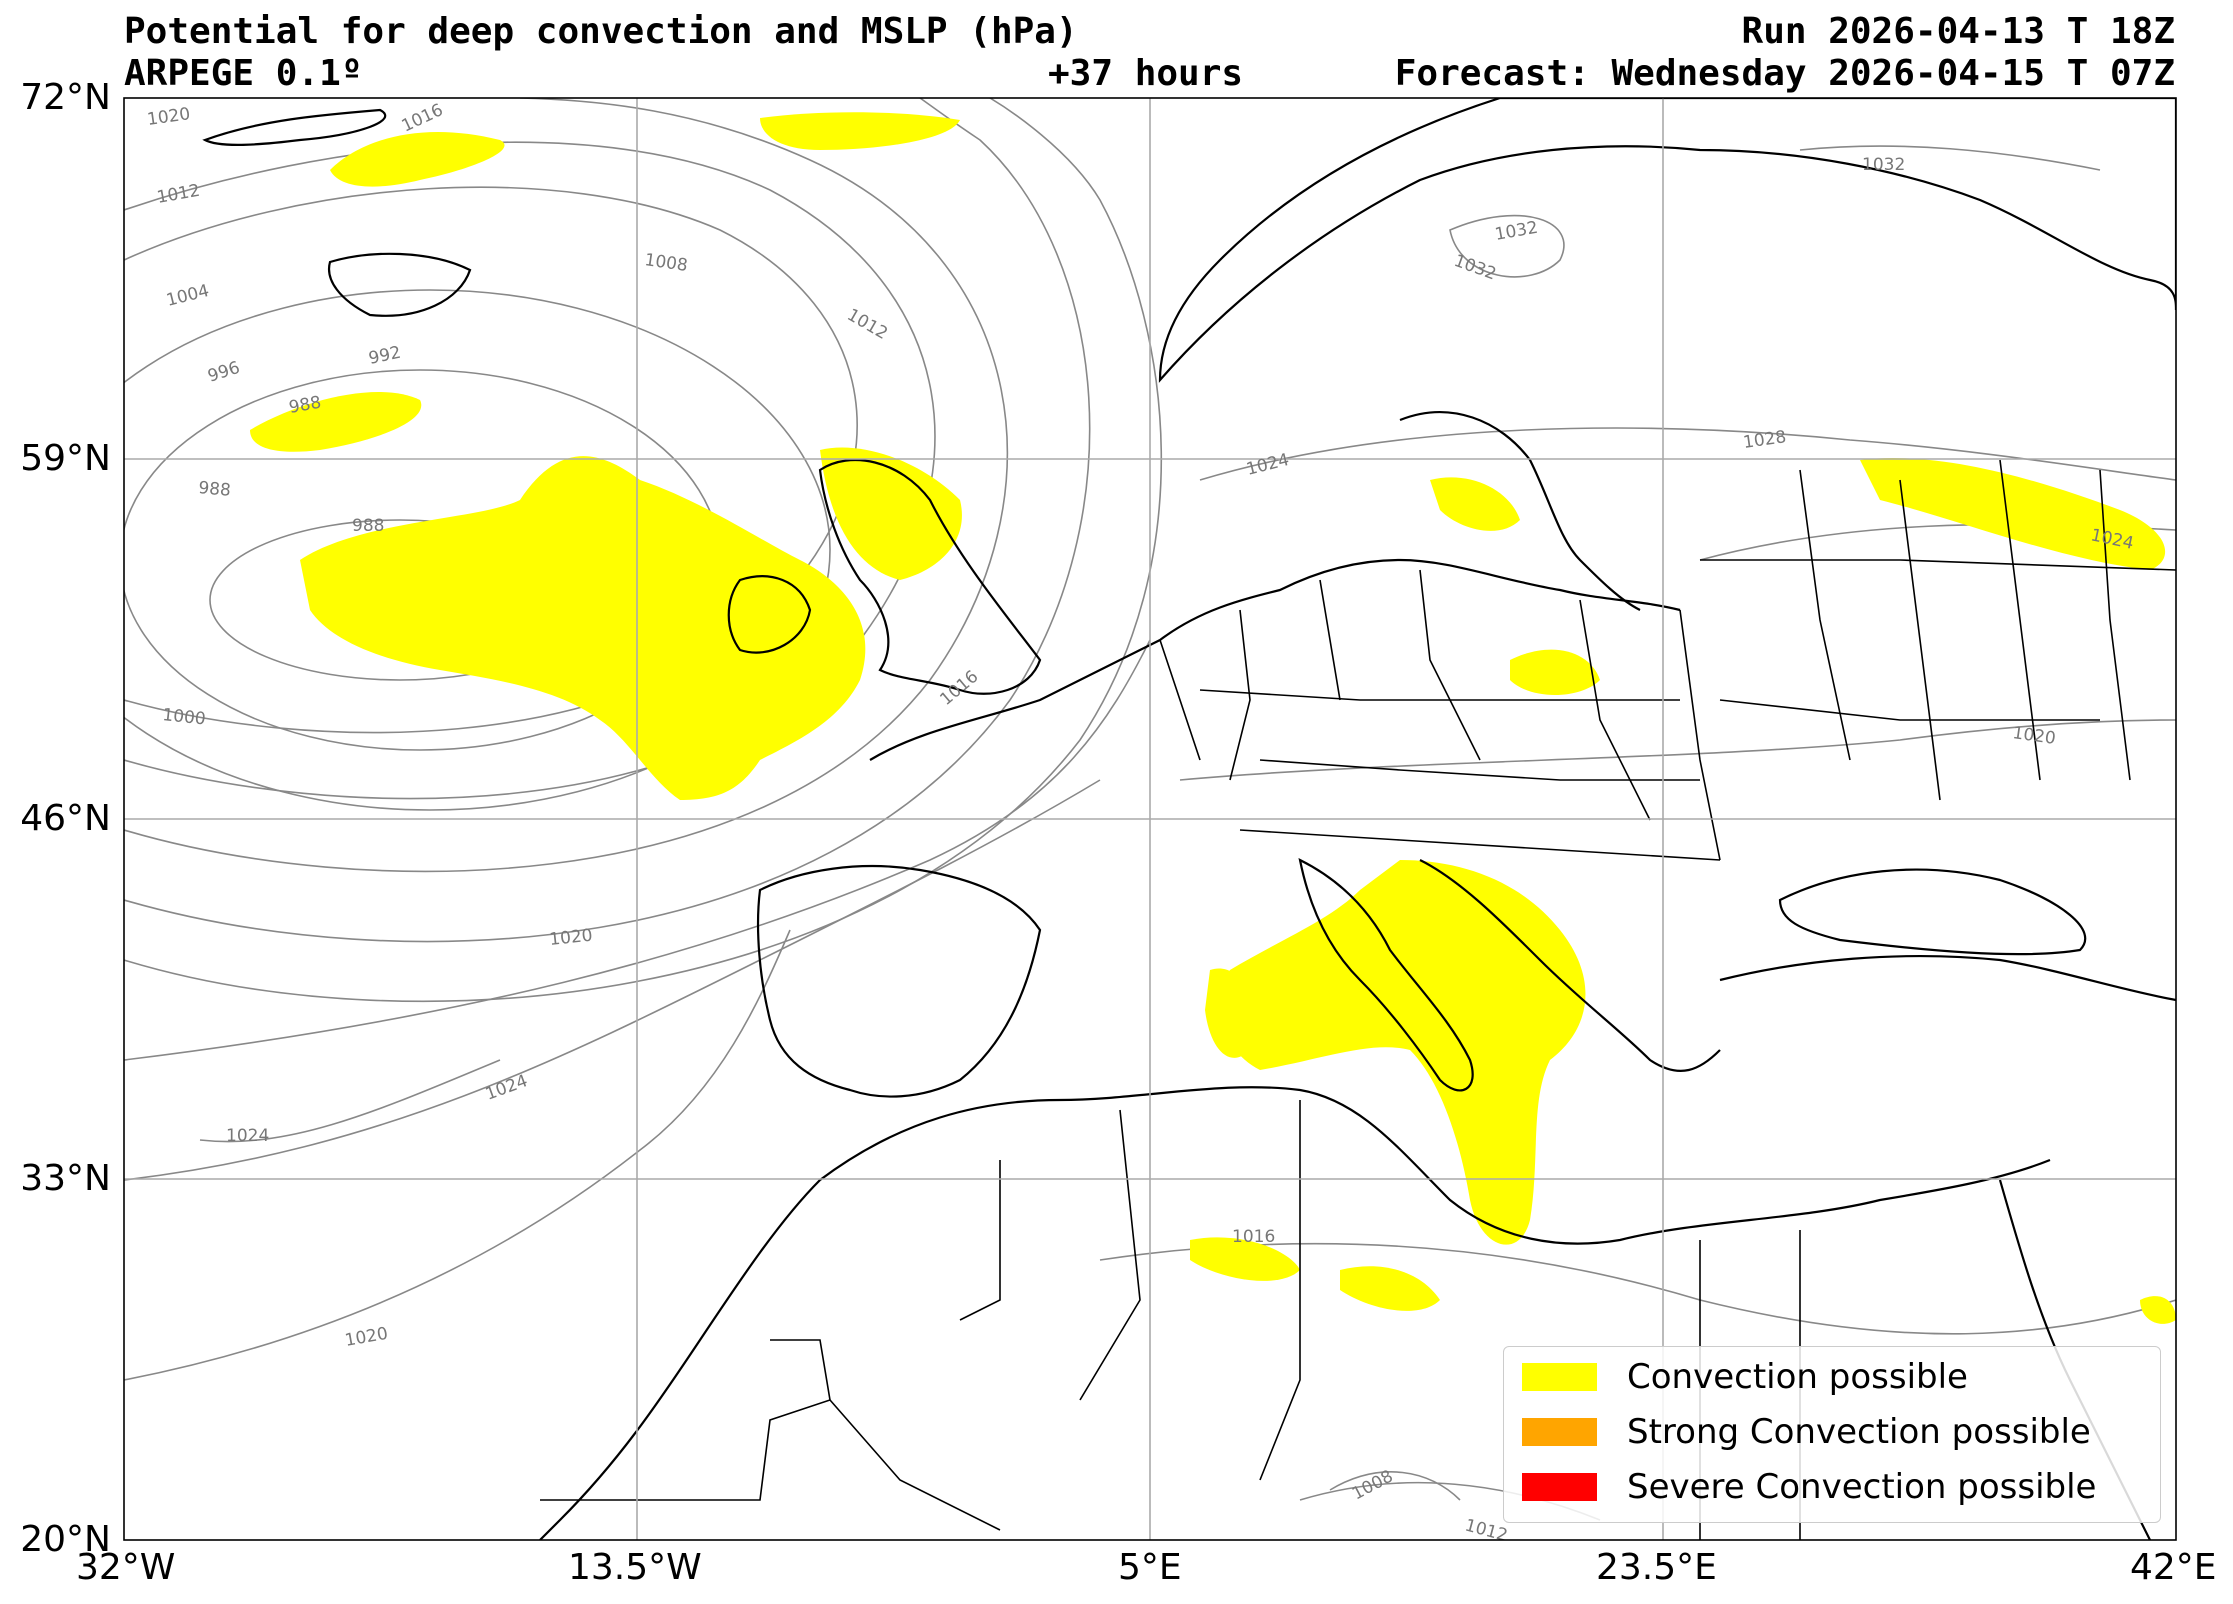 The height and width of the screenshot is (1604, 2233). What do you see at coordinates (899, 981) in the screenshot?
I see `coast-iberia` at bounding box center [899, 981].